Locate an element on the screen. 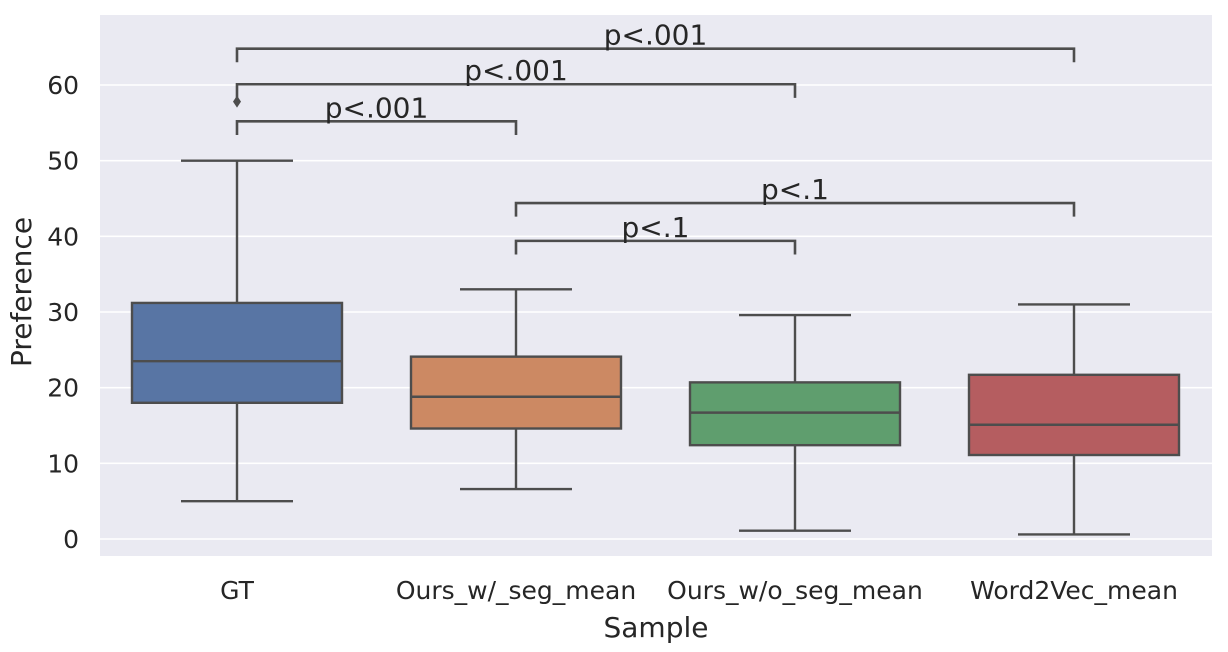 The height and width of the screenshot is (652, 1228). y-tick-label: 60 is located at coordinates (63, 85).